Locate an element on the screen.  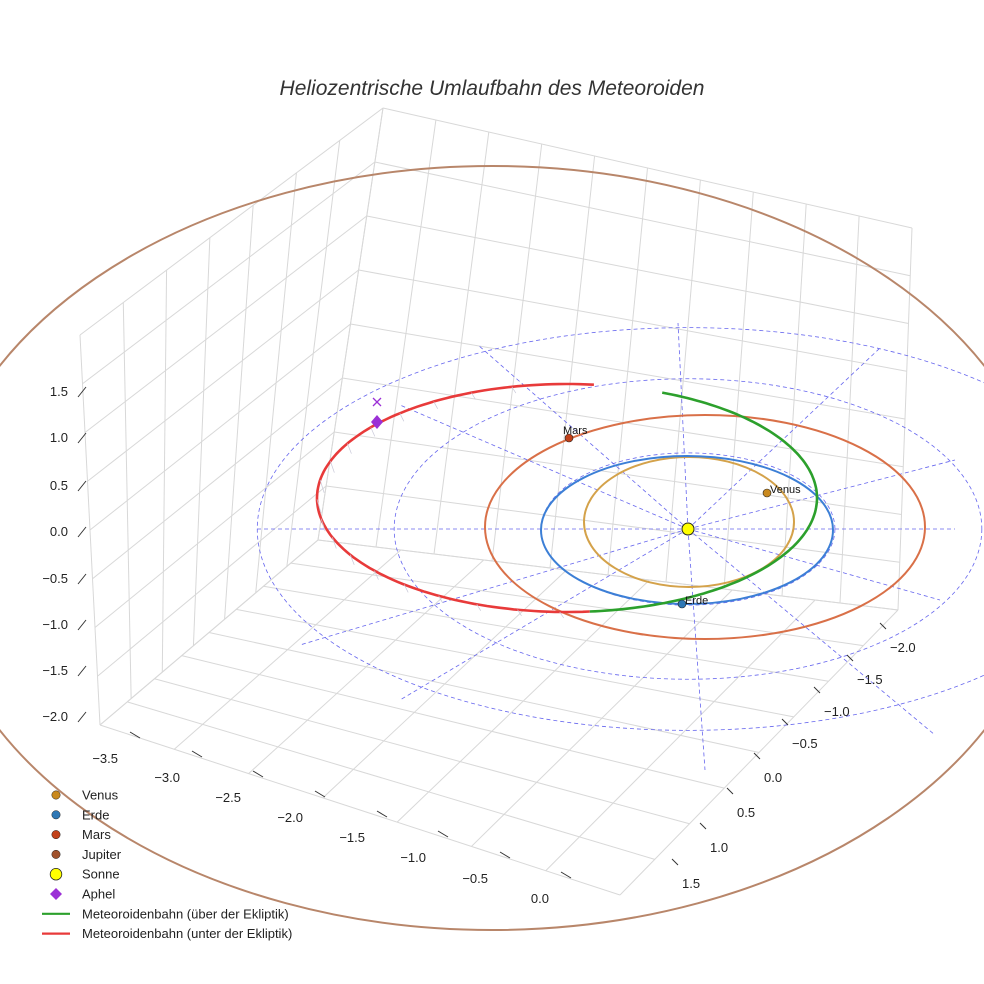
y-axis-ticks: −2.0 −1.5 −1.0 −0.5 0.0 0.5 1.0 1.5 is located at coordinates (793, 756).